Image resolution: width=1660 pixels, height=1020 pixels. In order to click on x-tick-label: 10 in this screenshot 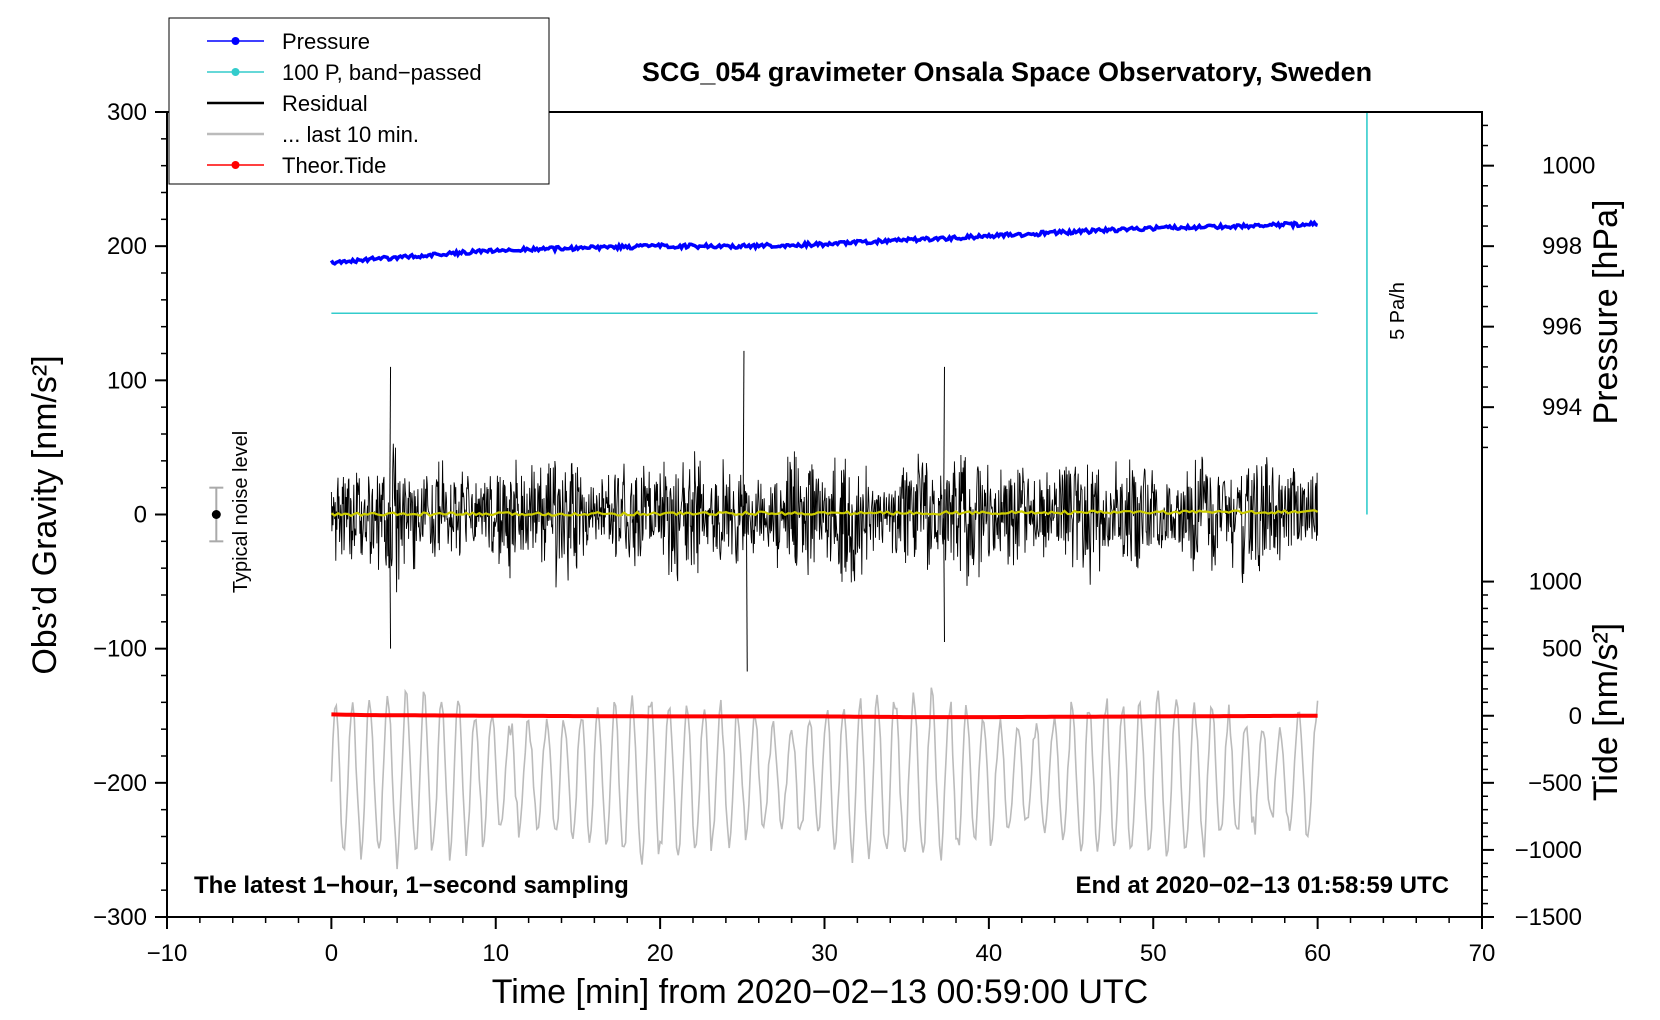, I will do `click(495, 953)`.